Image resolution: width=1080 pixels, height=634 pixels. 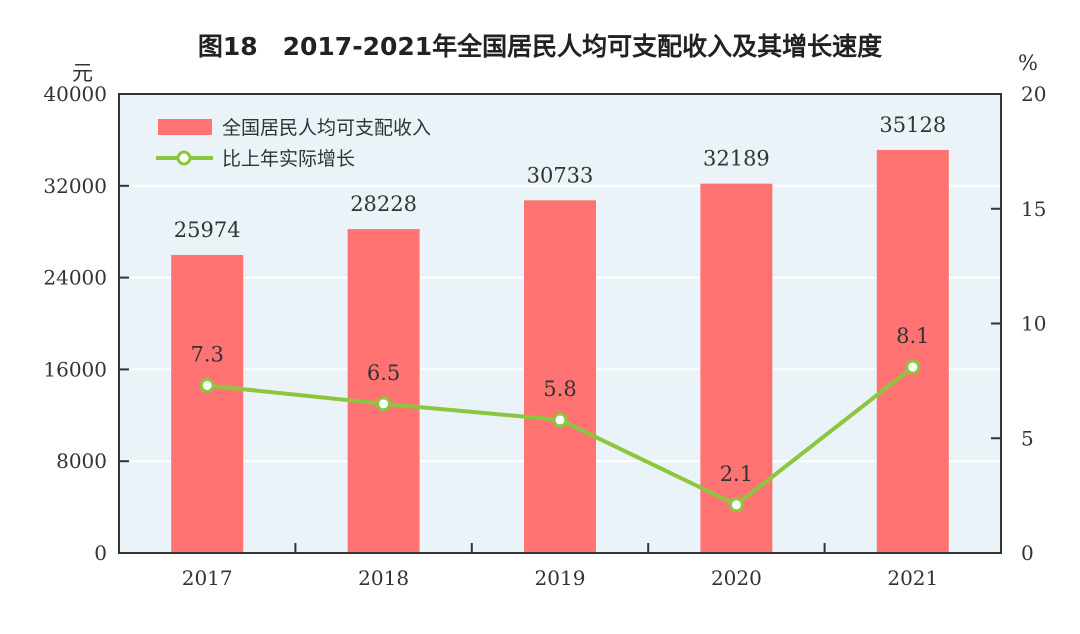 I want to click on bar-value-label: 28228, so click(x=383, y=204).